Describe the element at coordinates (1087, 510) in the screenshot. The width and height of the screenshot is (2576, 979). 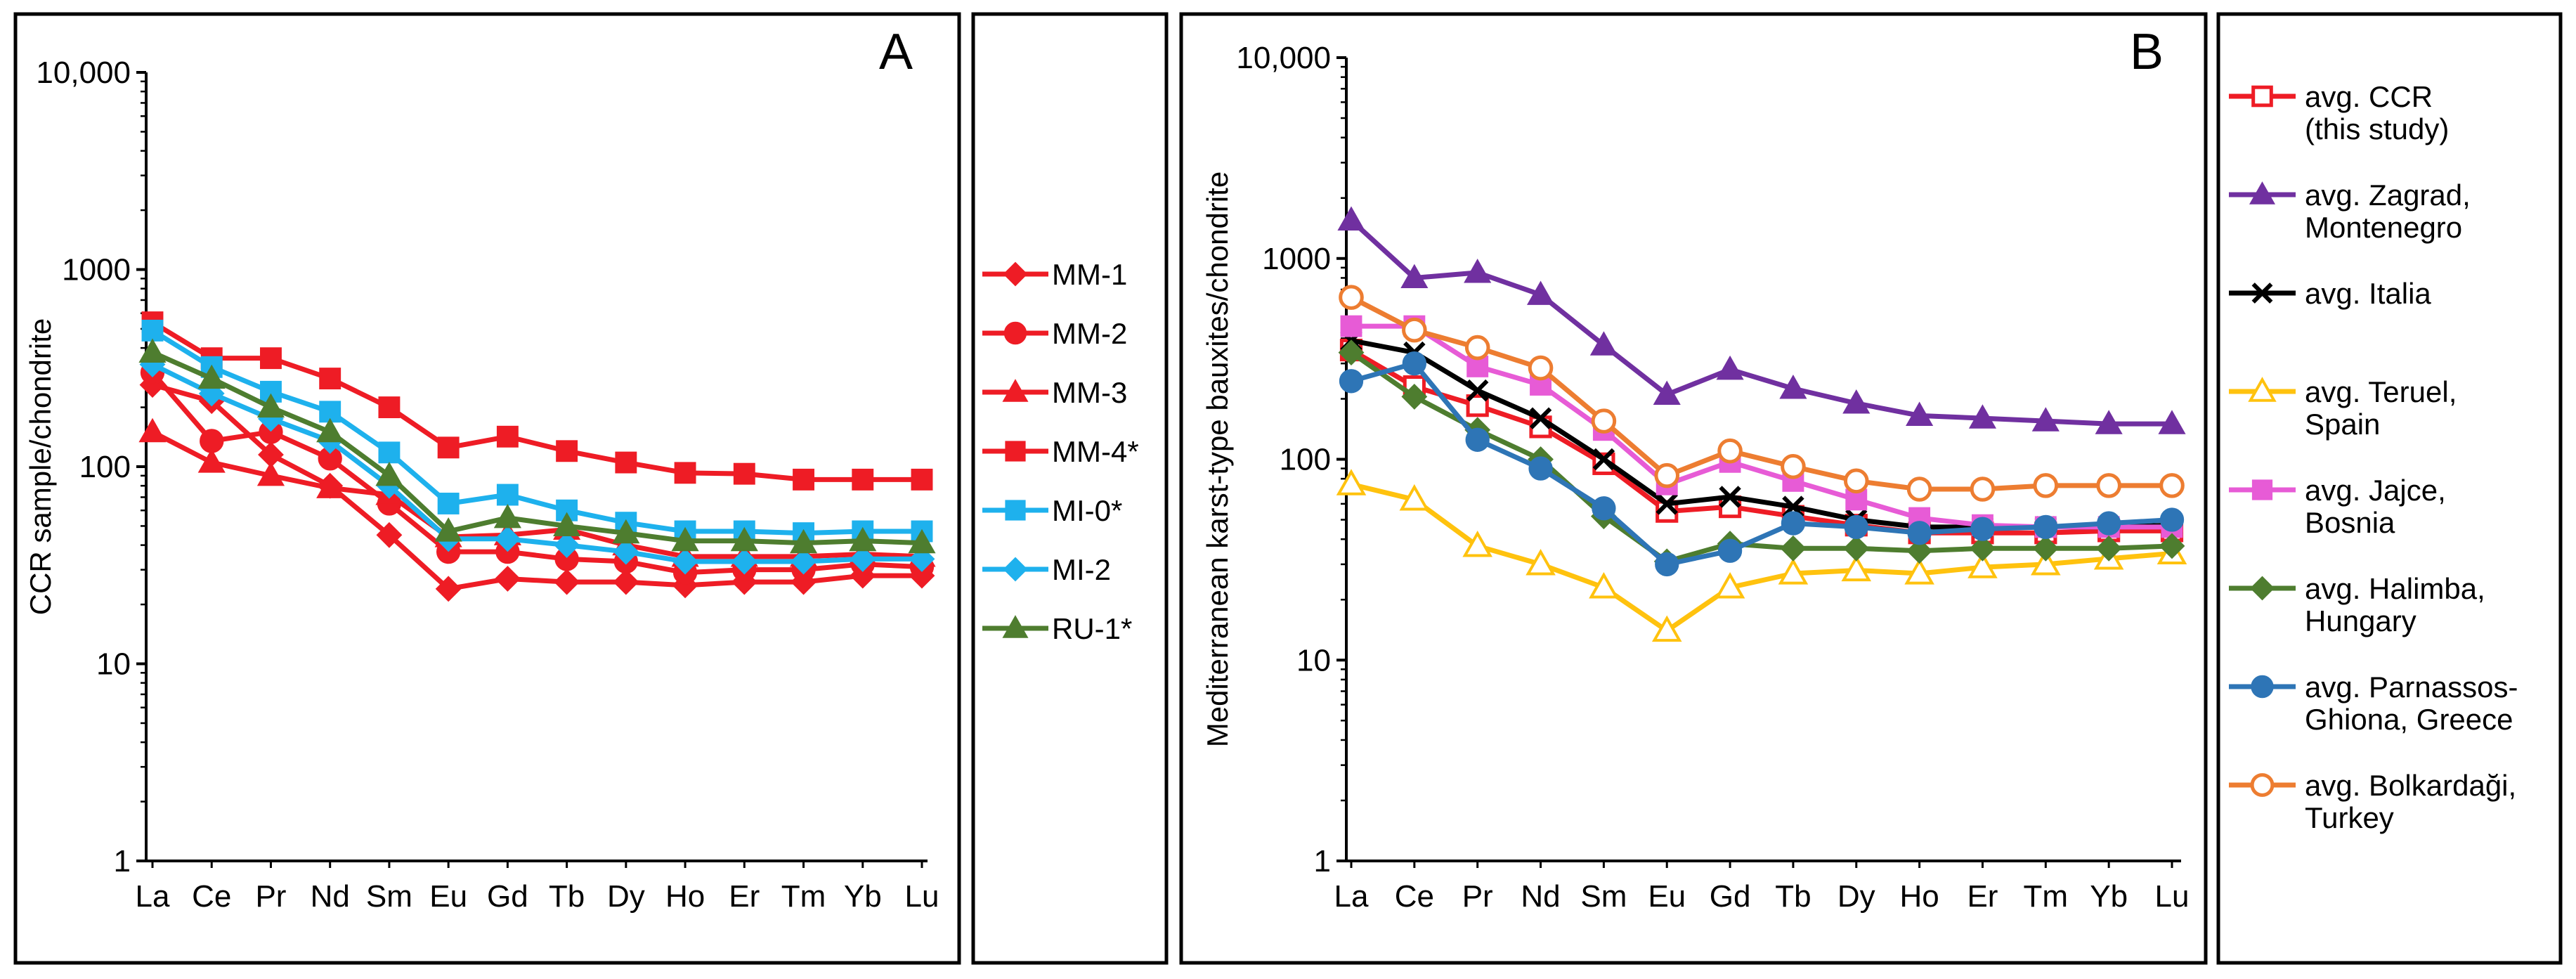
I see `legend-label: MI-0*` at that location.